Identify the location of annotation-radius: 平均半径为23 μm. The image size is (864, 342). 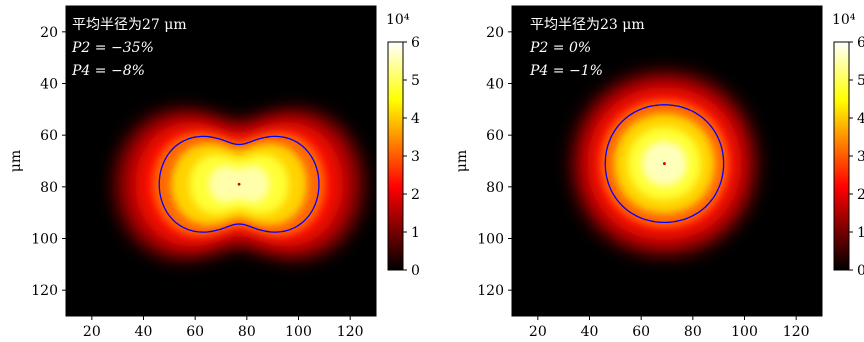
(587, 25).